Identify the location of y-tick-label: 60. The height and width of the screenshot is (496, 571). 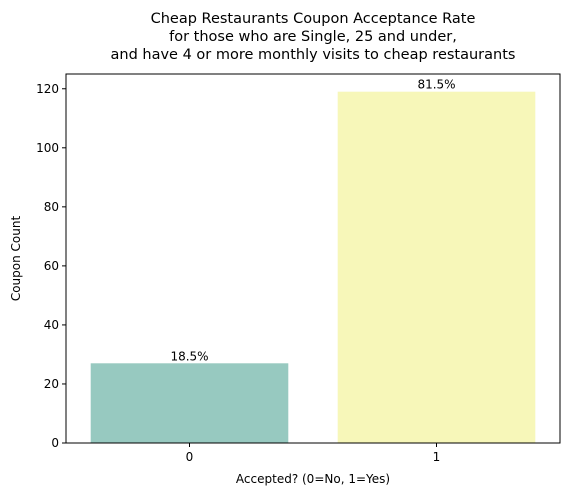
(51, 266).